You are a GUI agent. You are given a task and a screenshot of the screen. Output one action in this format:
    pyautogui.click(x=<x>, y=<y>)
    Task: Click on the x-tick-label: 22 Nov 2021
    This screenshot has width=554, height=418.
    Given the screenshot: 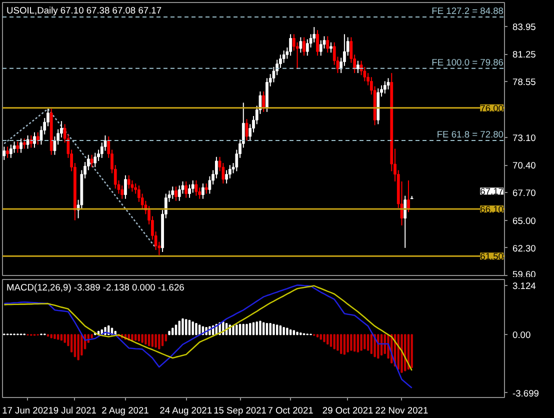 What is the action you would take?
    pyautogui.click(x=401, y=411)
    